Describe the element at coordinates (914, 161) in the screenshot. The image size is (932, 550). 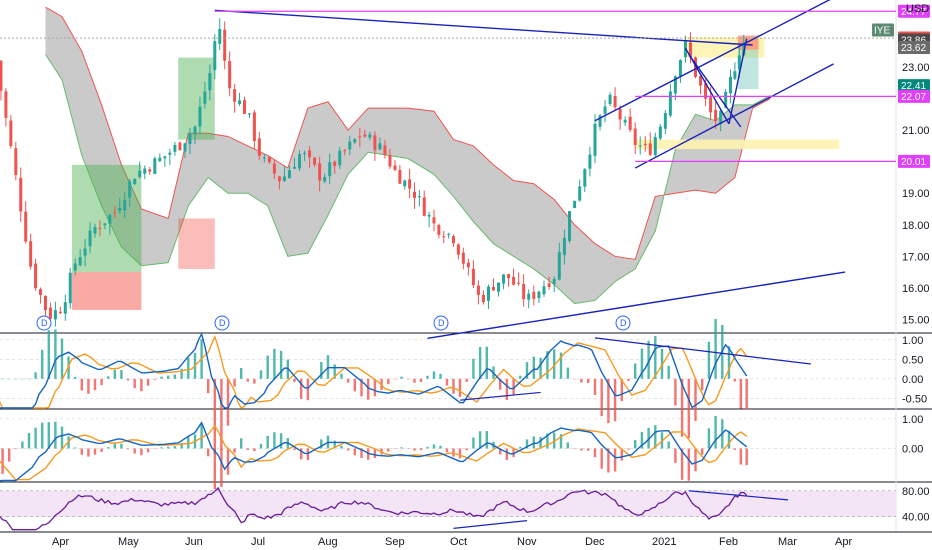
I see `price-badge` at that location.